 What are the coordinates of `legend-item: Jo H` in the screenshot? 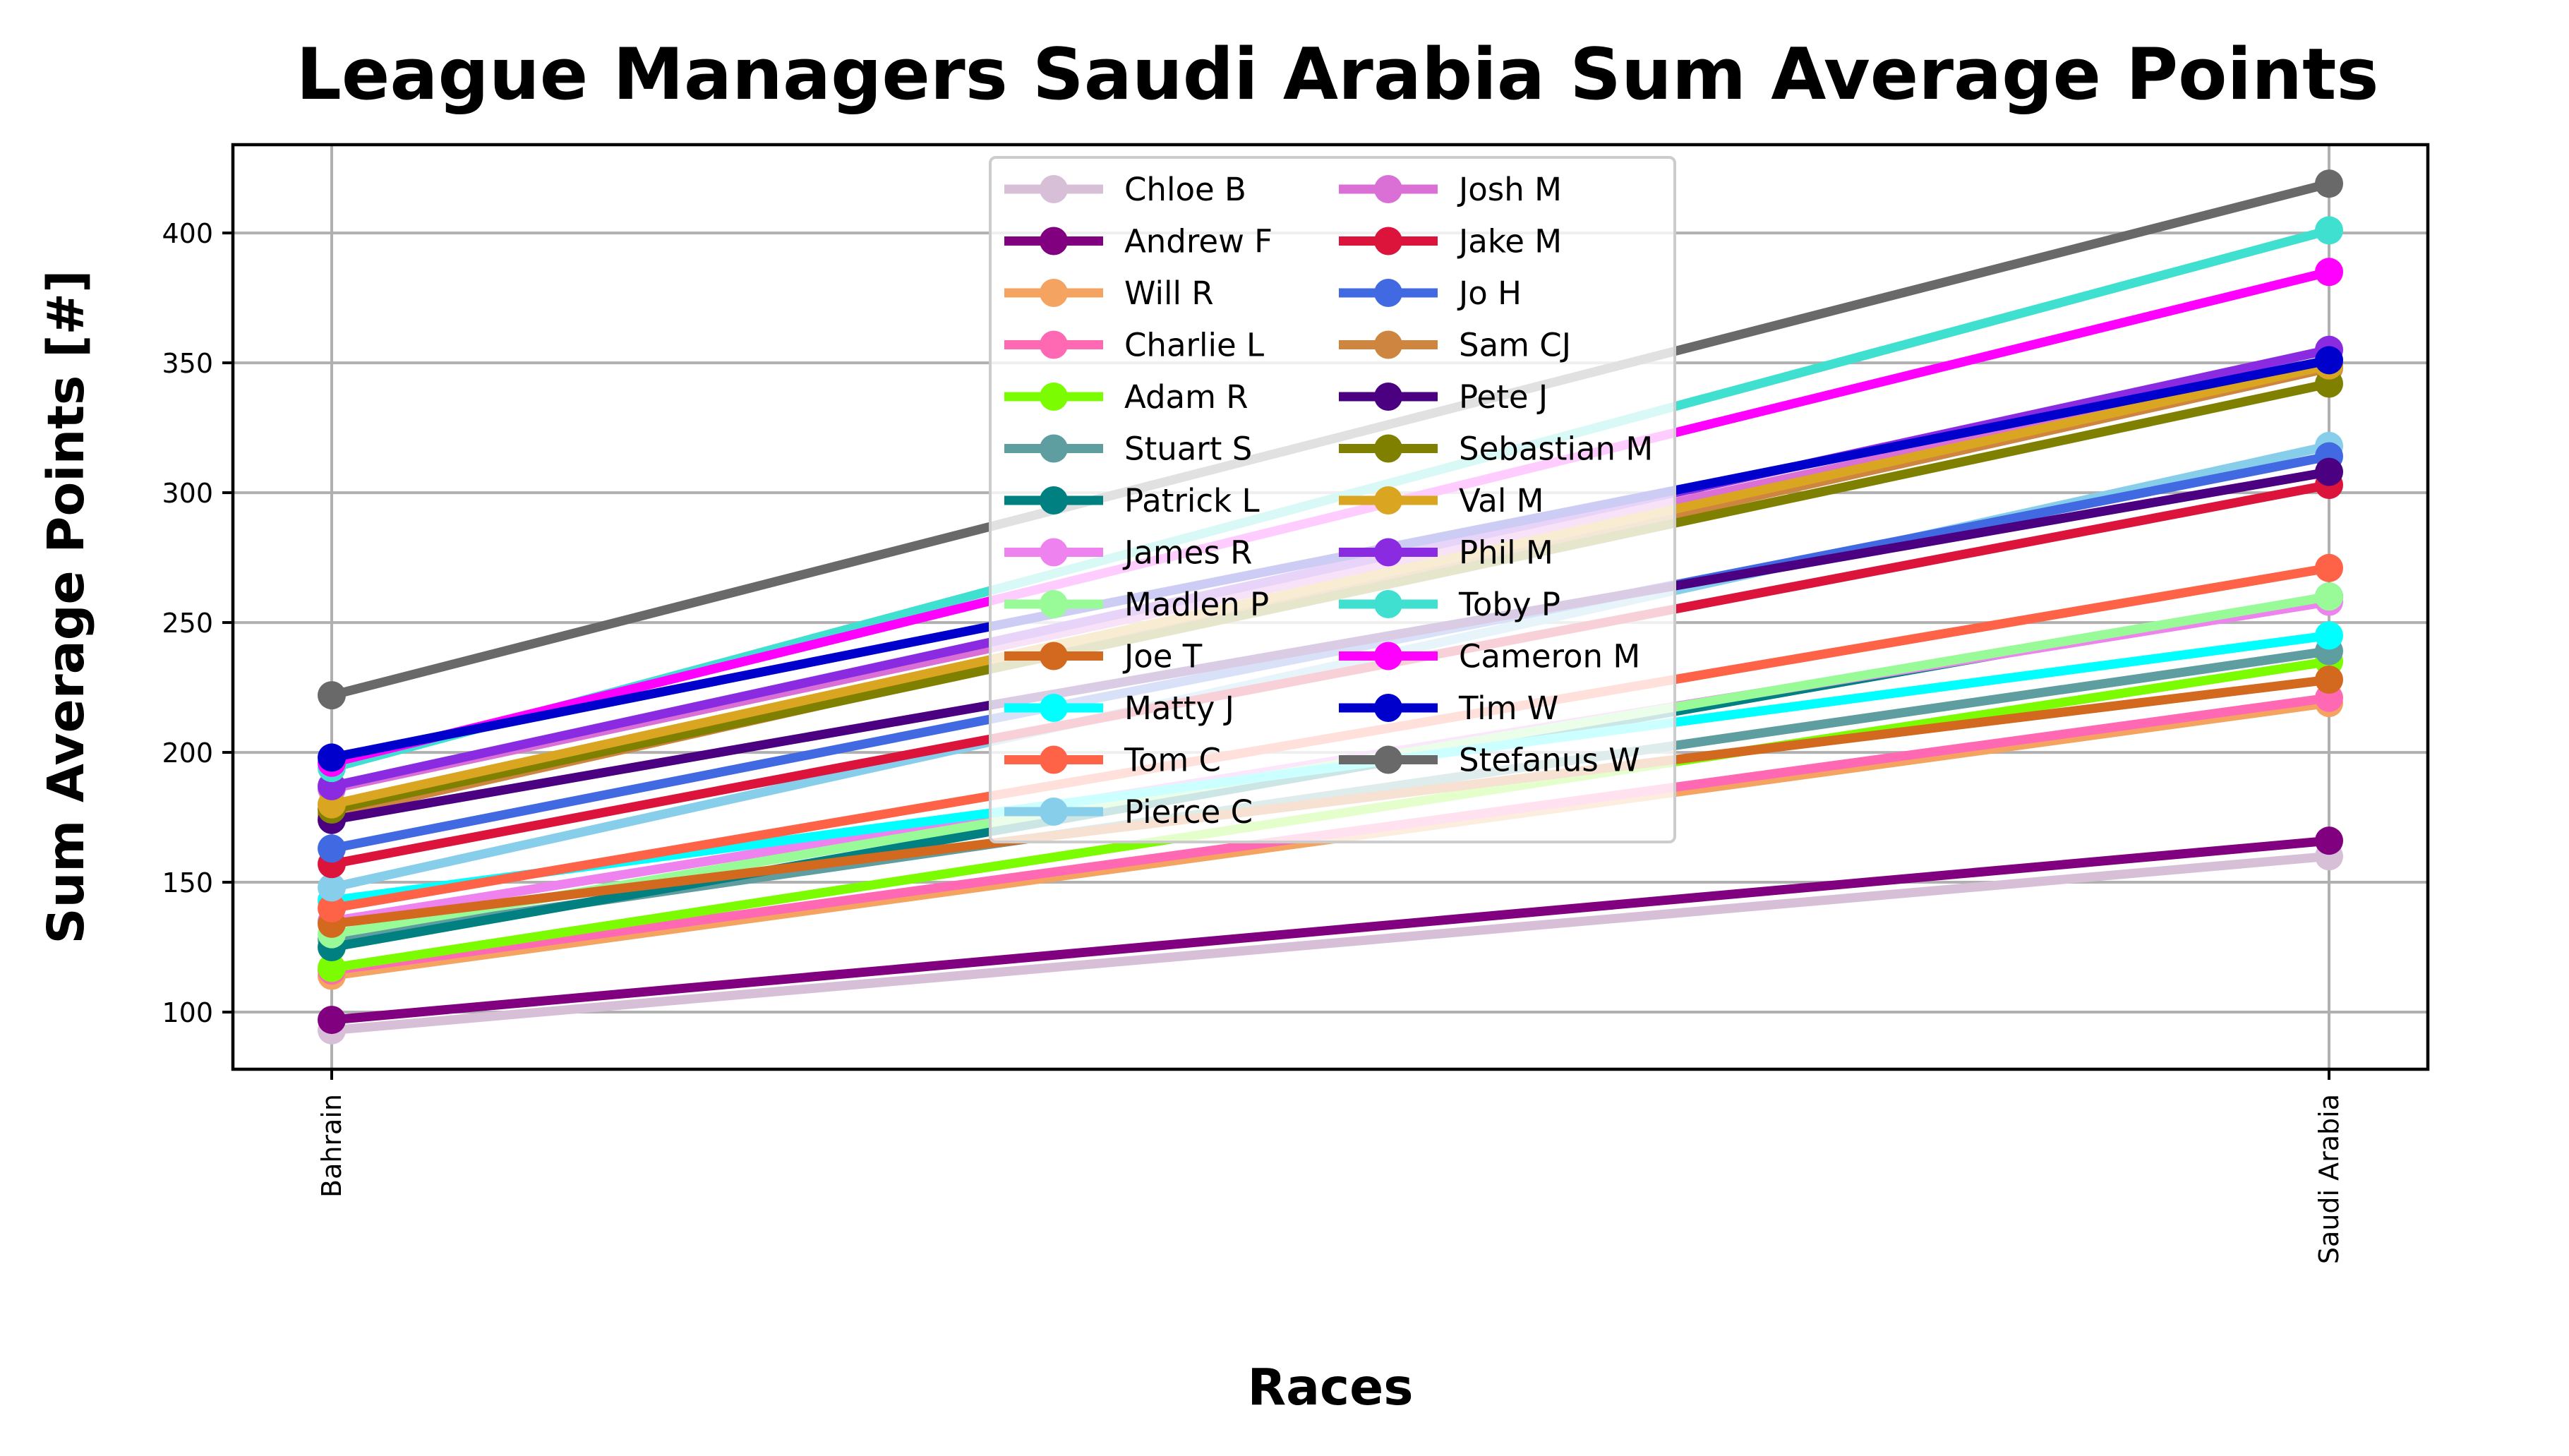 It's located at (1431, 293).